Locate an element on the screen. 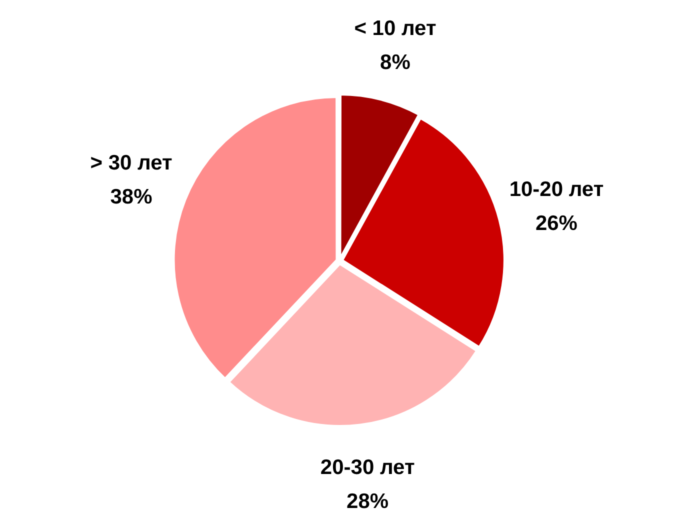  data-label: 28% is located at coordinates (367, 502).